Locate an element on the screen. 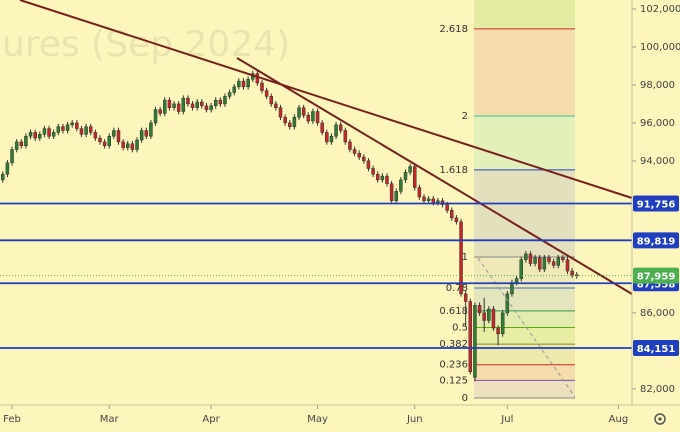 This screenshot has height=432, width=680. settings-button is located at coordinates (660, 419).